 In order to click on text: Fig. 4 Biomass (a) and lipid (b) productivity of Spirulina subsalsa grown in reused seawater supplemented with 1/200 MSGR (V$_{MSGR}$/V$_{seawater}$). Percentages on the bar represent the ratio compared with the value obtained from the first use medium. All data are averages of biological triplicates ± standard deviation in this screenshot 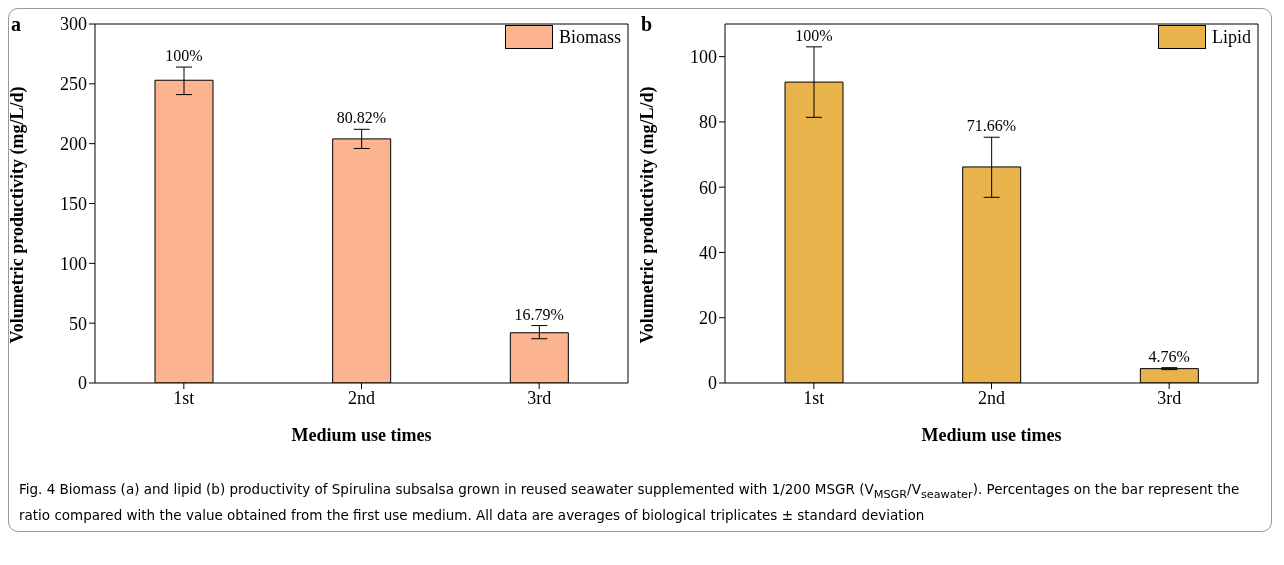, I will do `click(629, 502)`.